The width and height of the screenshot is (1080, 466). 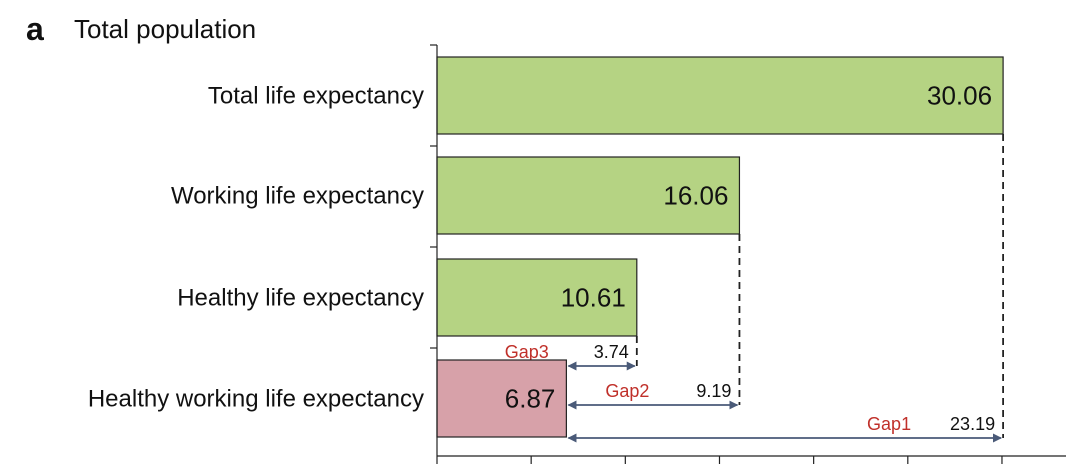 What do you see at coordinates (316, 96) in the screenshot?
I see `category-label-1: Total life expectancy` at bounding box center [316, 96].